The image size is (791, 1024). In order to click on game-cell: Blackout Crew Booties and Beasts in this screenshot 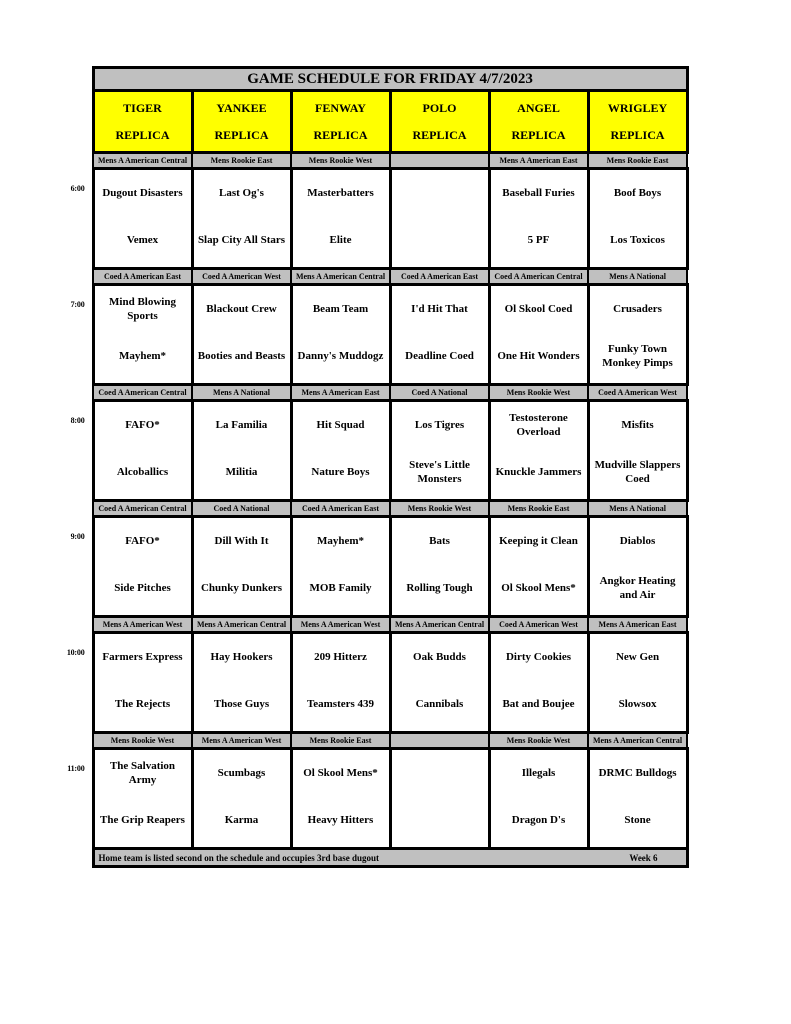, I will do `click(241, 334)`.